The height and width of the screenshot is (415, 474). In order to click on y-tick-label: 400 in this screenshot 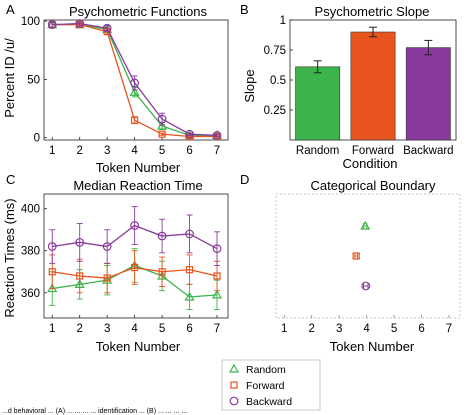, I will do `click(30, 210)`.